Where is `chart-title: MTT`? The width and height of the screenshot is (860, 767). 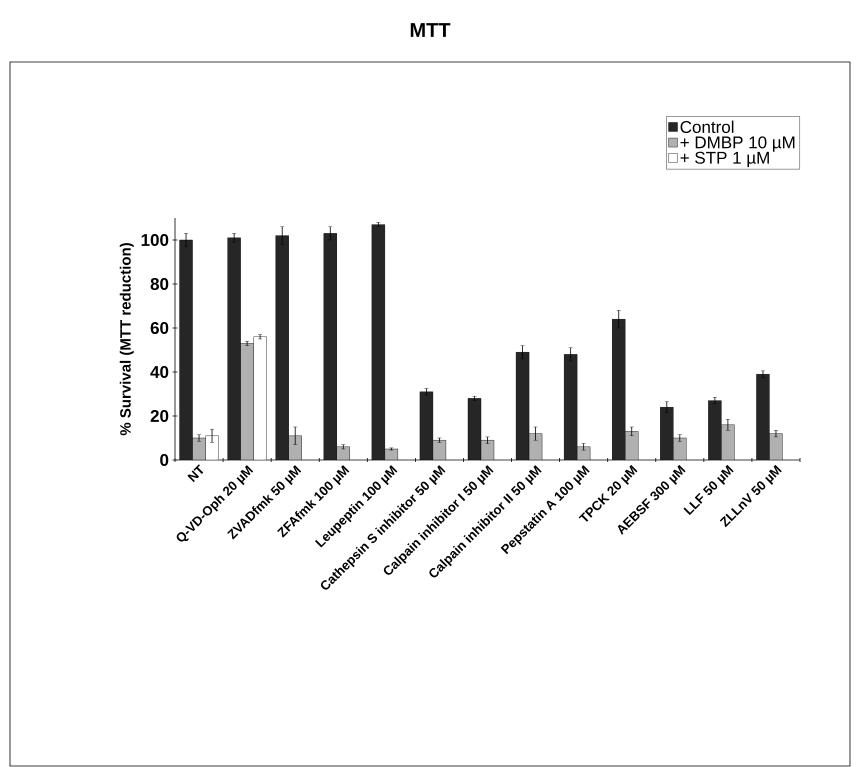 chart-title: MTT is located at coordinates (430, 30).